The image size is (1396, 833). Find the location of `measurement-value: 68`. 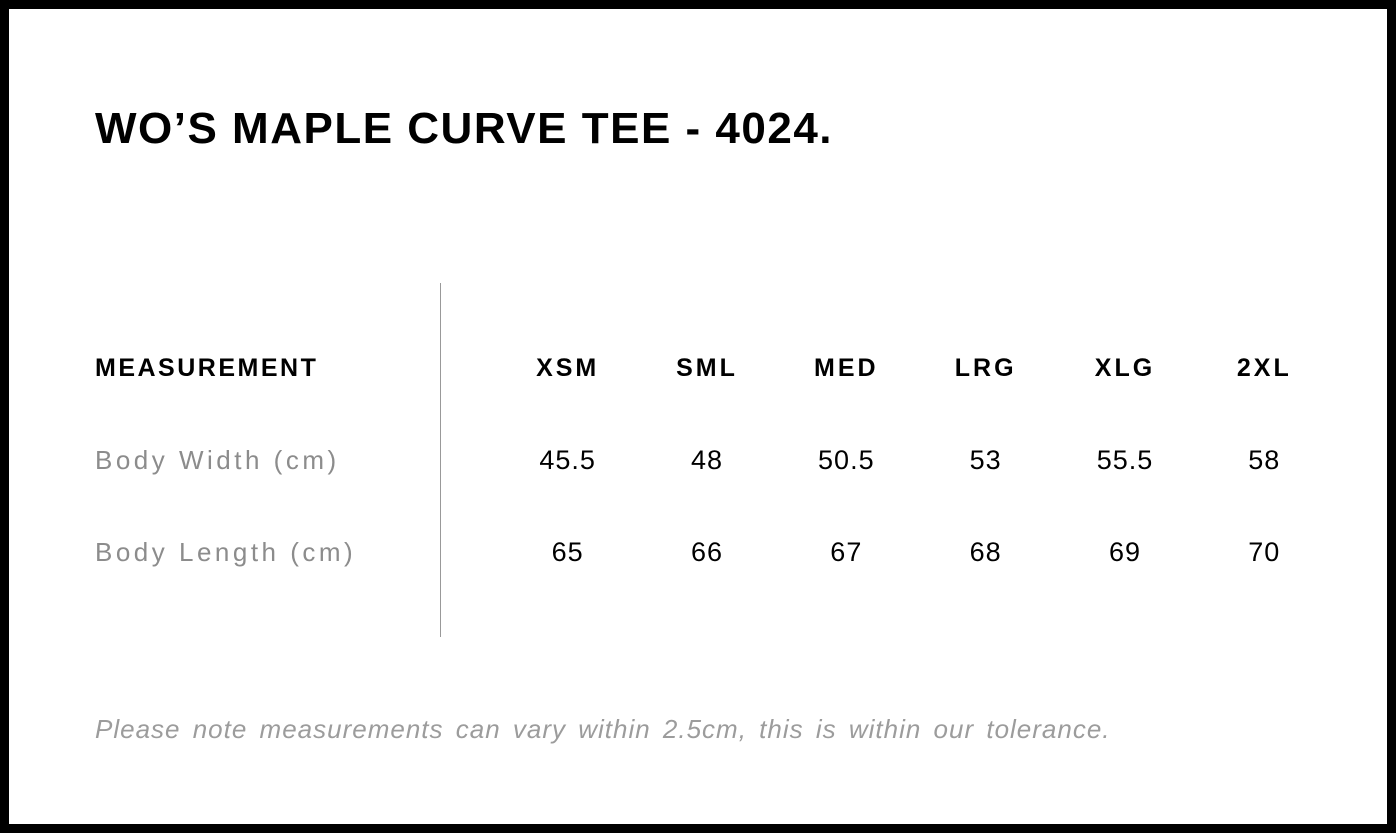

measurement-value: 68 is located at coordinates (985, 552).